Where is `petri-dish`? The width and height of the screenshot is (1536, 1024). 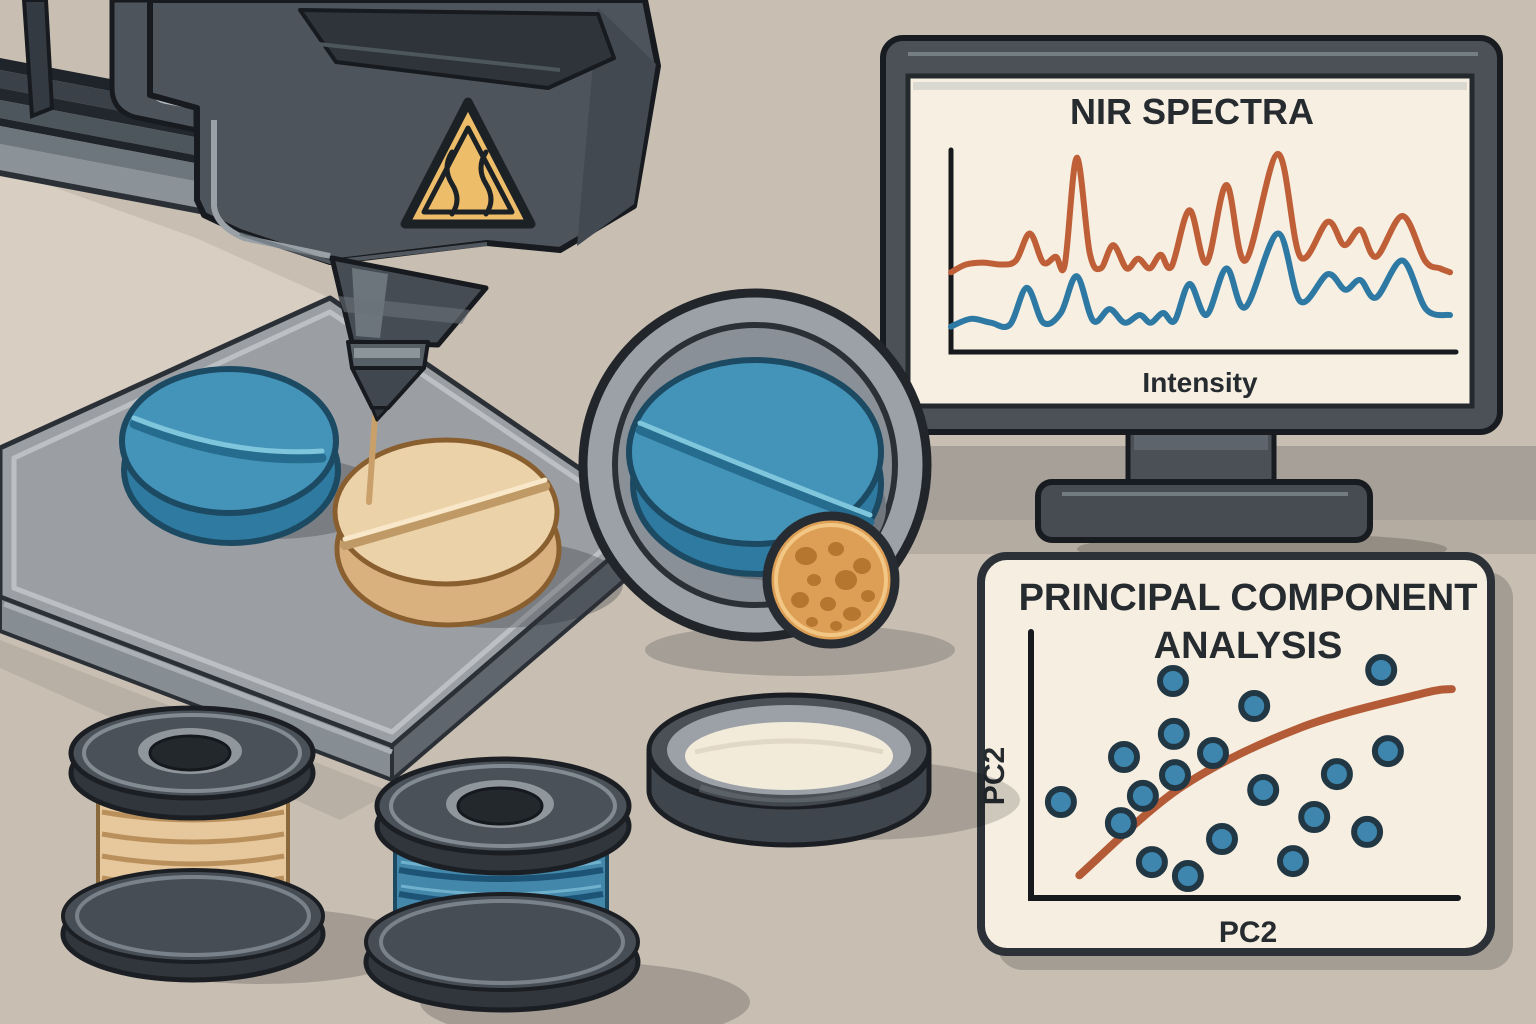
petri-dish is located at coordinates (833, 770).